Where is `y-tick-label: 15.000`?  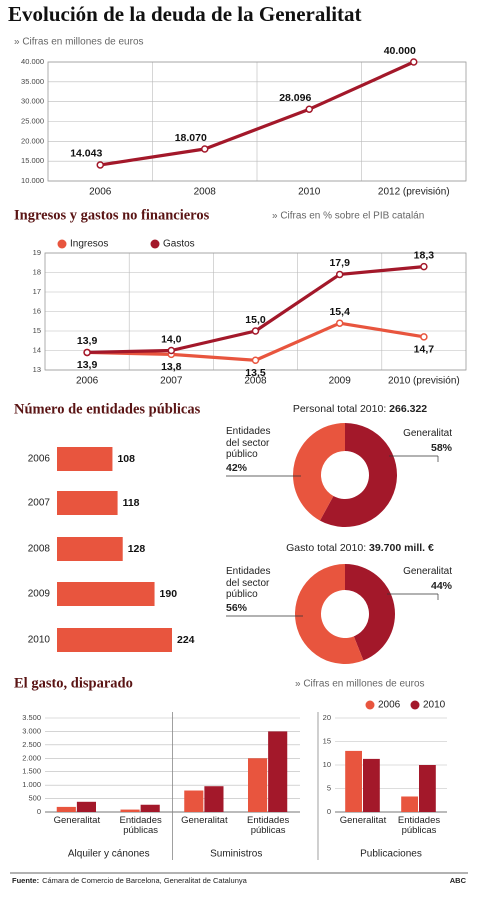
y-tick-label: 15.000 is located at coordinates (32, 160).